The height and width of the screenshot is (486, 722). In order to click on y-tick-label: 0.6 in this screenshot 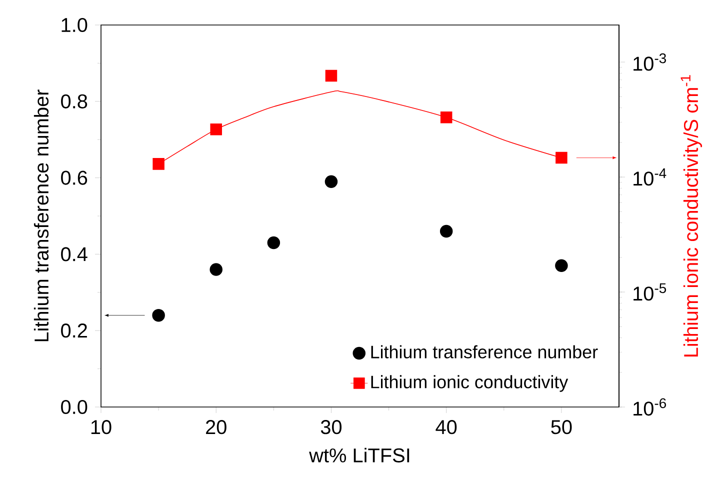, I will do `click(74, 177)`.